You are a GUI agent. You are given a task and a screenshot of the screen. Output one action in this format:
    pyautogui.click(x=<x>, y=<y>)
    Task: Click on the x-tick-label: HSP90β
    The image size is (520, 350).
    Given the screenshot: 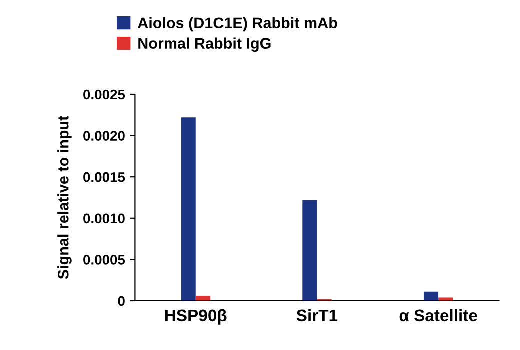 What is the action you would take?
    pyautogui.click(x=196, y=317)
    